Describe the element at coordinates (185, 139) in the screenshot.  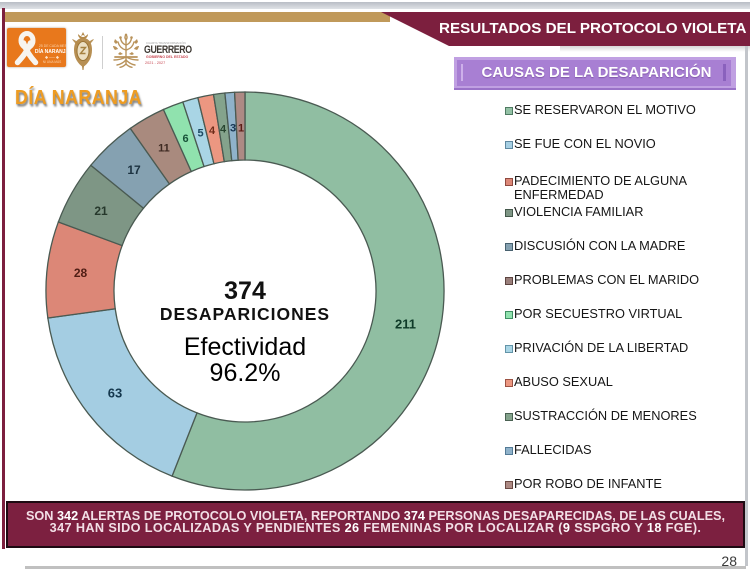
I see `svg-text: 6` at that location.